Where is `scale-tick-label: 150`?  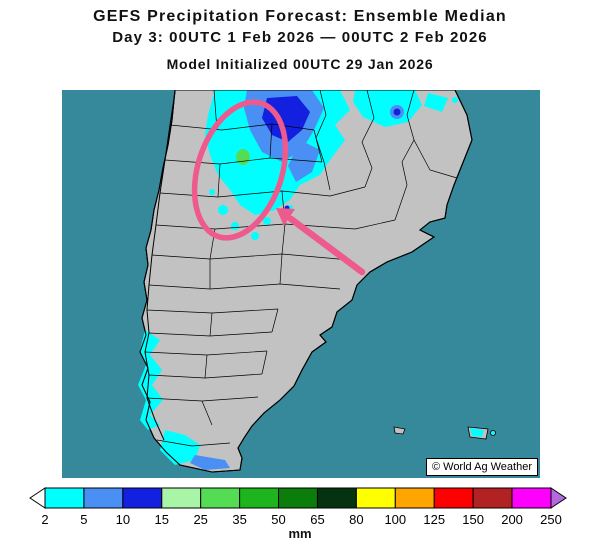
scale-tick-label: 150 is located at coordinates (473, 519).